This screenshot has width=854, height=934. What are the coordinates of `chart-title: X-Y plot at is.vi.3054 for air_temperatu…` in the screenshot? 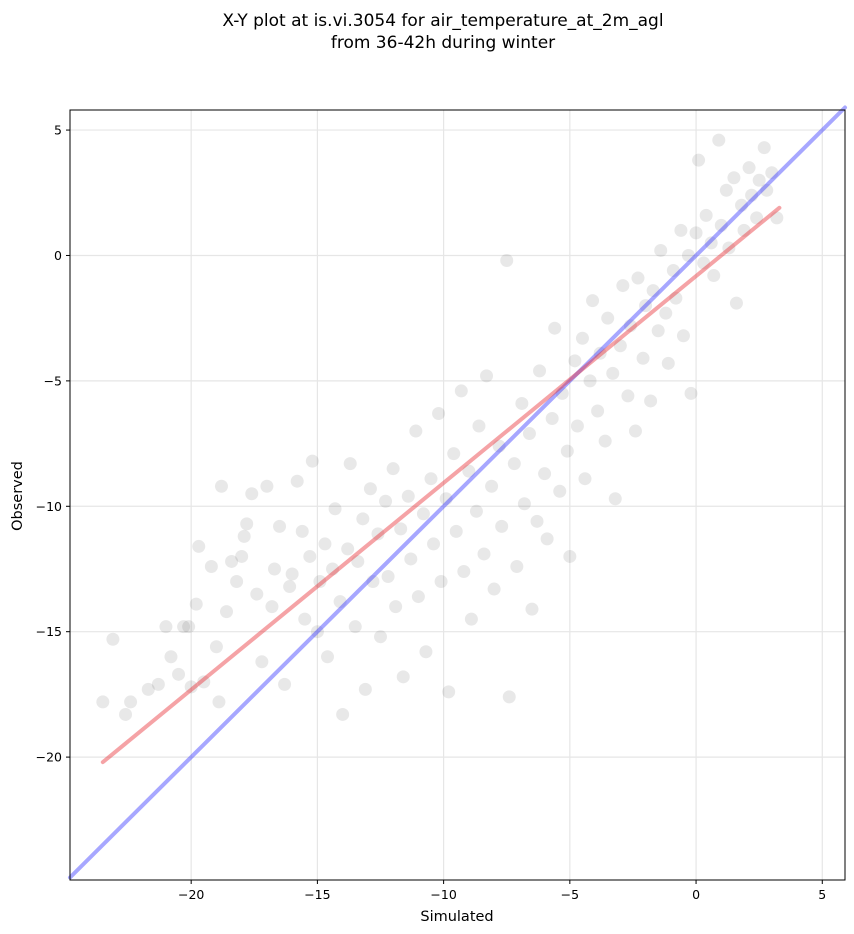 It's located at (442, 21).